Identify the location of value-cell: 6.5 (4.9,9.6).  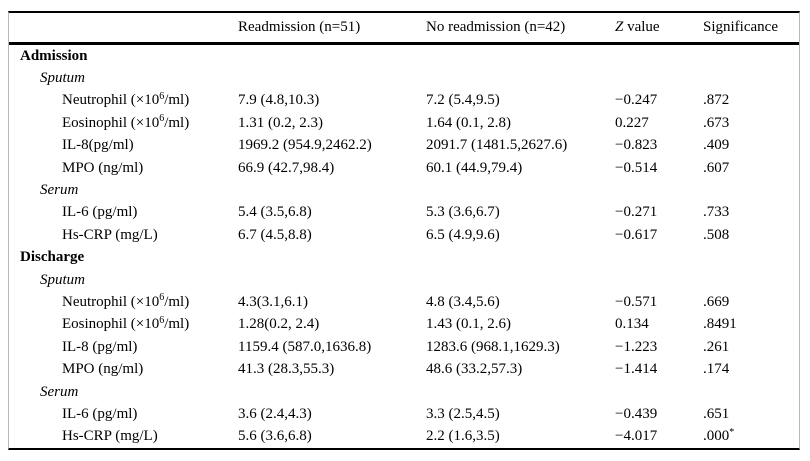
(463, 234).